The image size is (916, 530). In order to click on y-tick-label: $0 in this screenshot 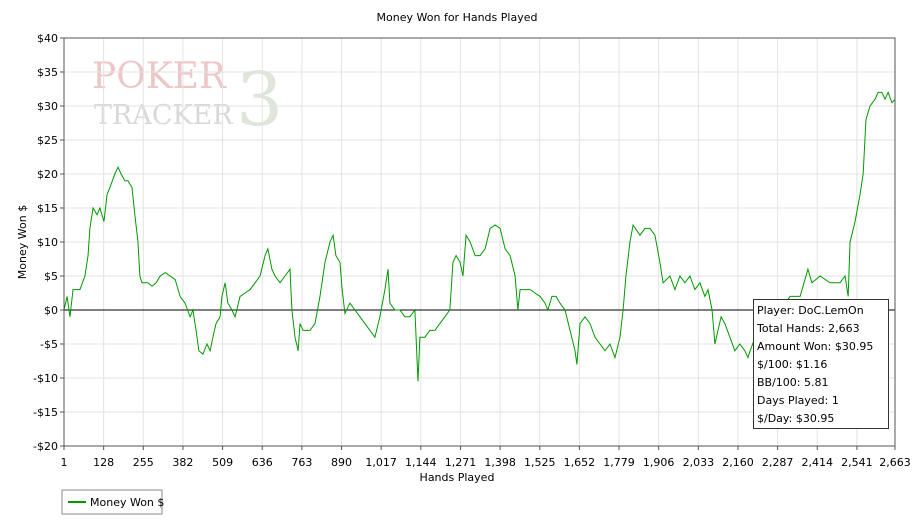, I will do `click(51, 310)`.